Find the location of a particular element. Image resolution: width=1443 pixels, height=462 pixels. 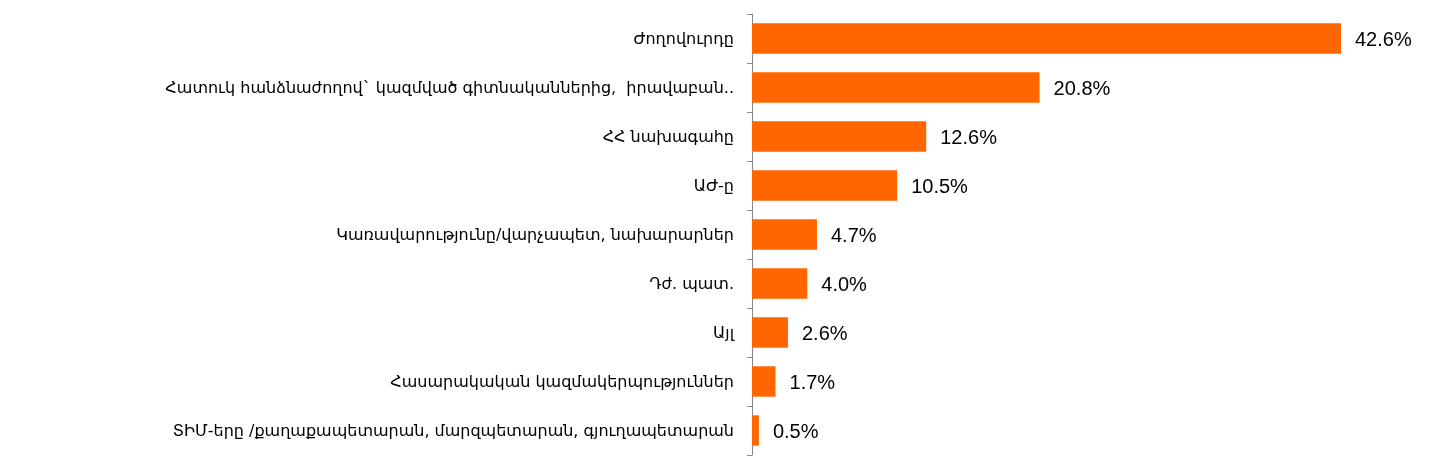

data-label: 42.6% is located at coordinates (1383, 38).